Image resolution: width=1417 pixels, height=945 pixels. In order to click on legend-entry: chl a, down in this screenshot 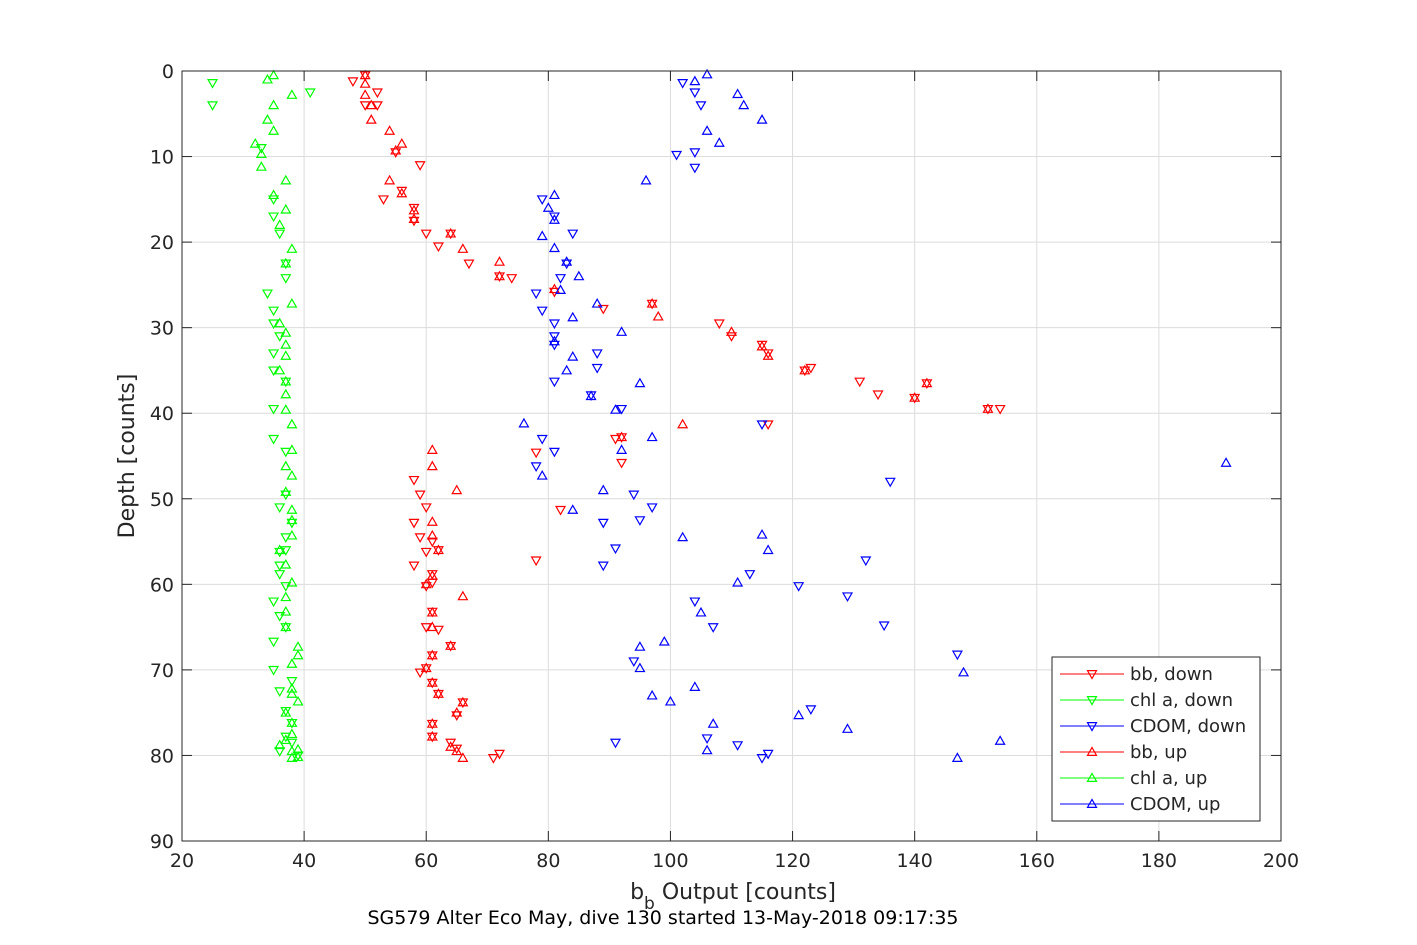, I will do `click(1146, 700)`.